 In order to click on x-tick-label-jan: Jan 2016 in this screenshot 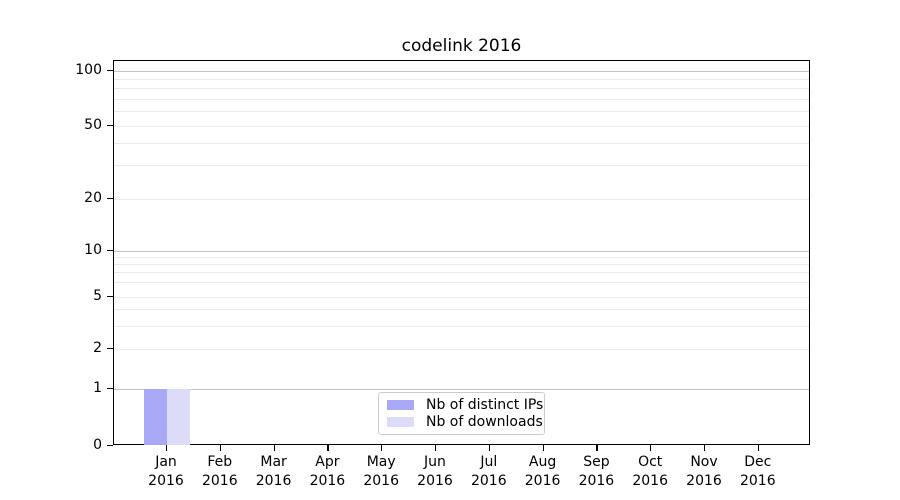, I will do `click(166, 471)`.